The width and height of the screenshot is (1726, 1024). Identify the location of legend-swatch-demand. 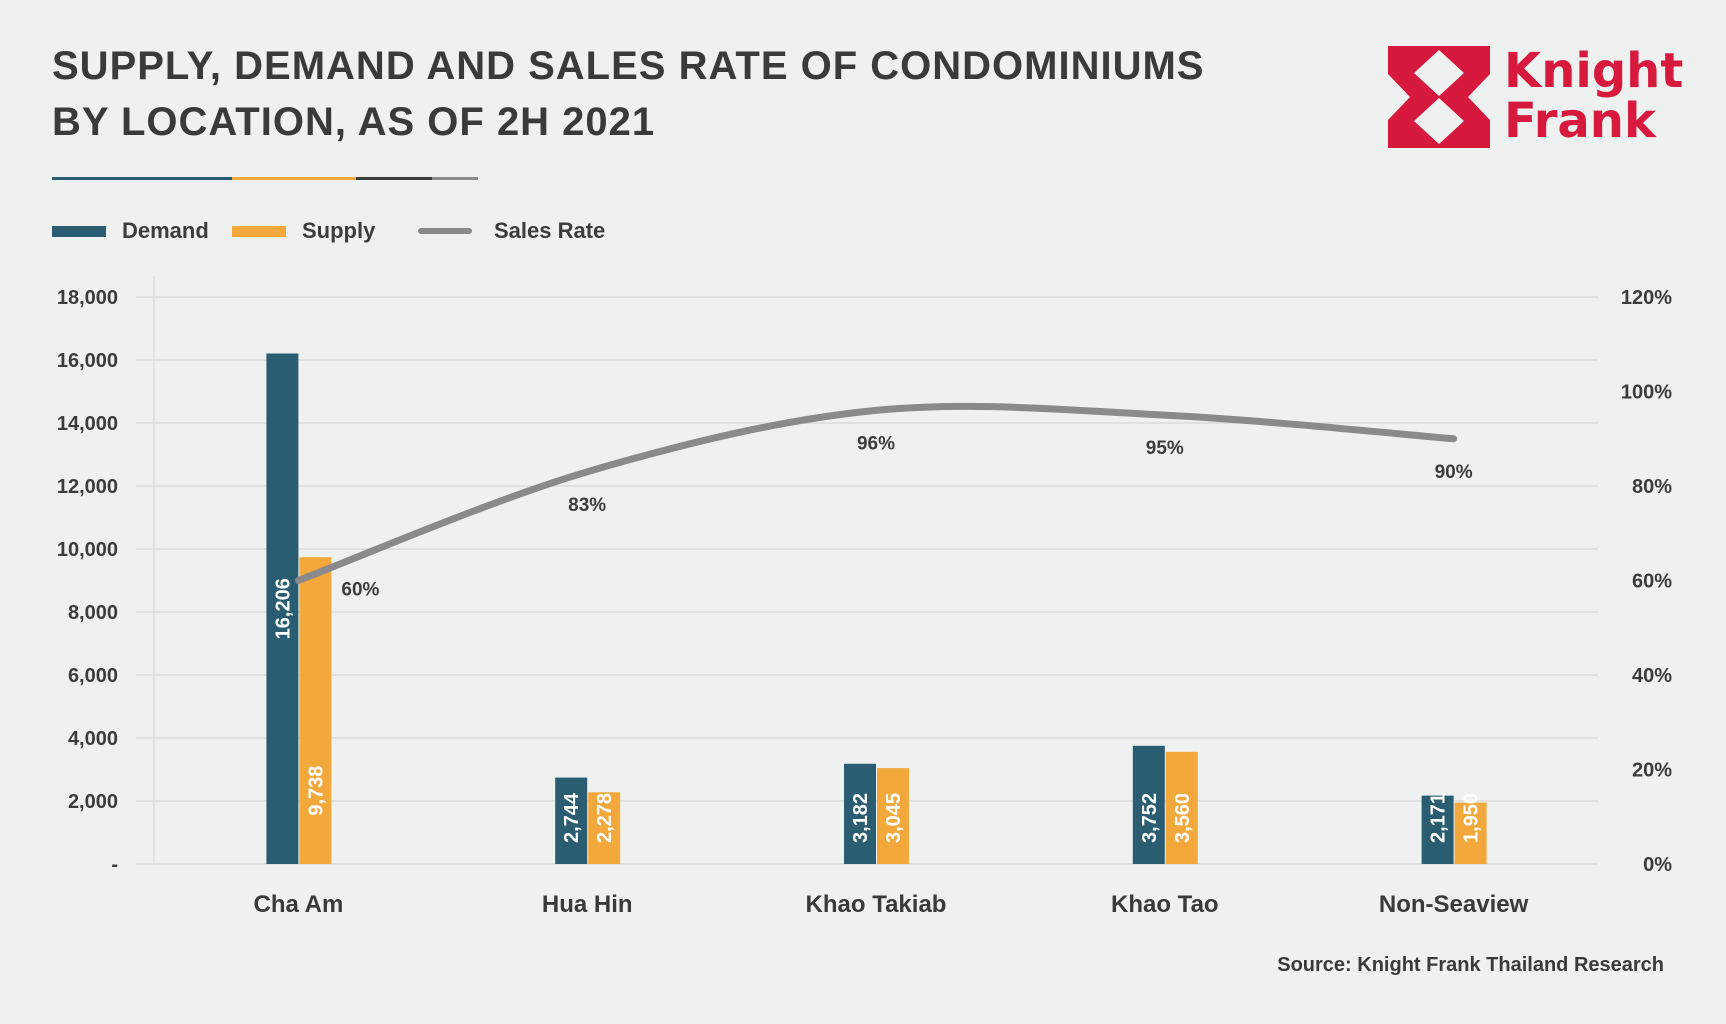
(79, 231).